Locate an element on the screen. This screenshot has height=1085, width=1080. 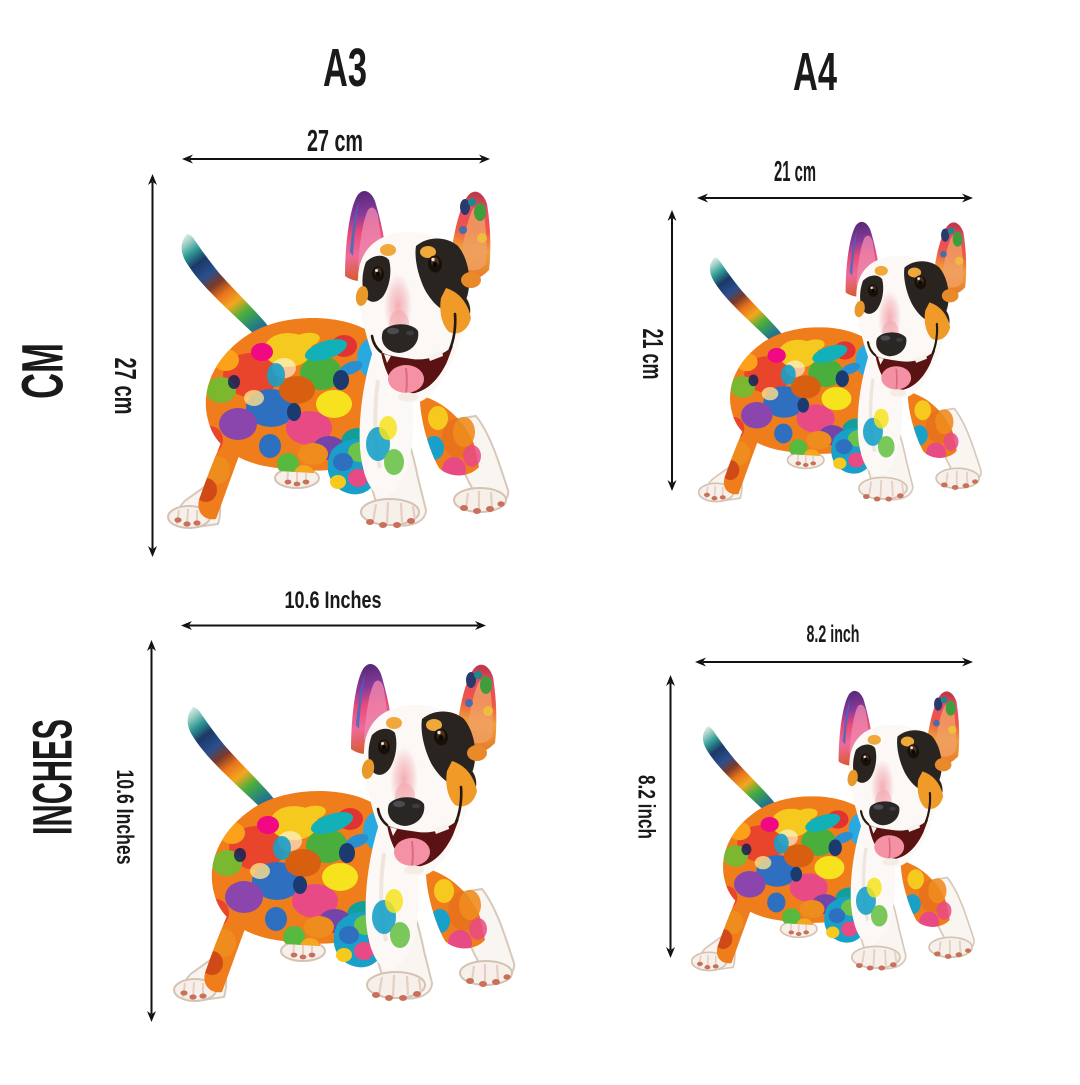
svg-text: INCHES is located at coordinates (52, 777).